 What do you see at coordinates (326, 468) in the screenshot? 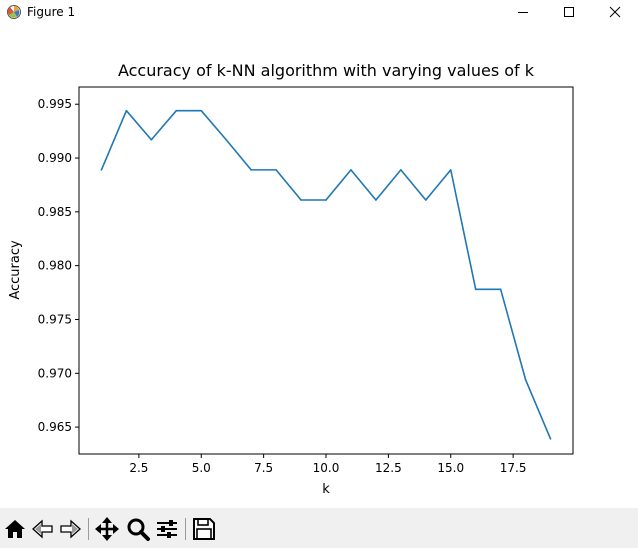
I see `x-tick-label: 10.0` at bounding box center [326, 468].